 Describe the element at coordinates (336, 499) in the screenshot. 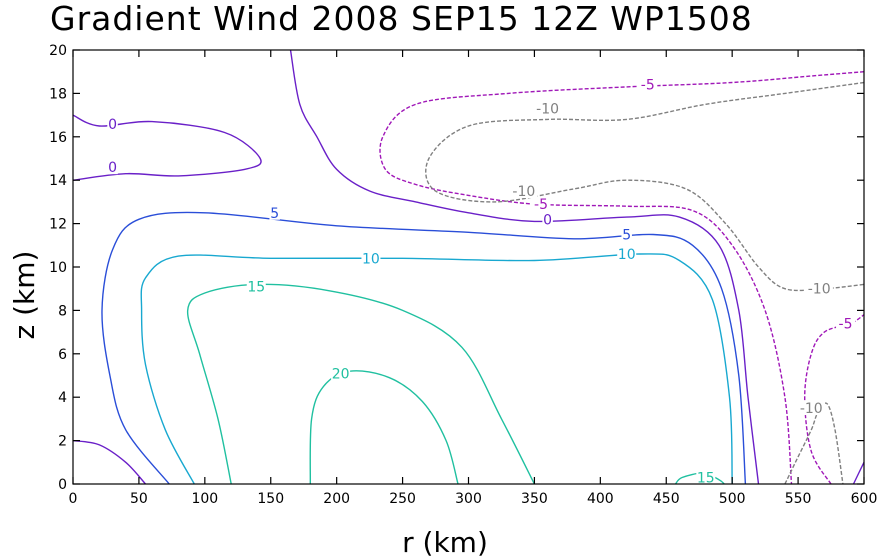

I see `x-tick-label: 200` at that location.